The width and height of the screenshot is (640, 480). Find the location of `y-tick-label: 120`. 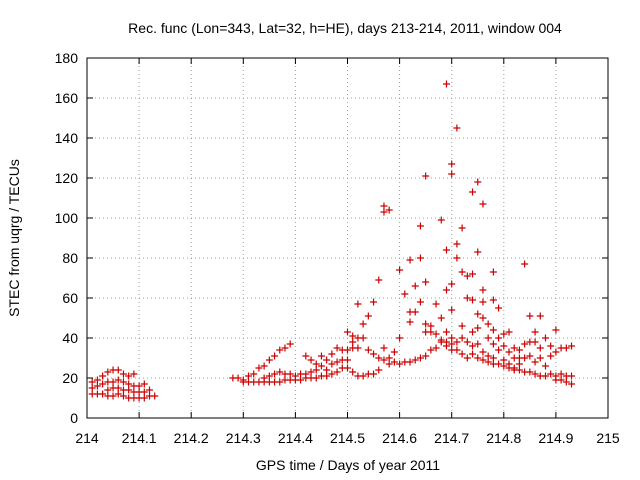

y-tick-label: 120 is located at coordinates (67, 178).